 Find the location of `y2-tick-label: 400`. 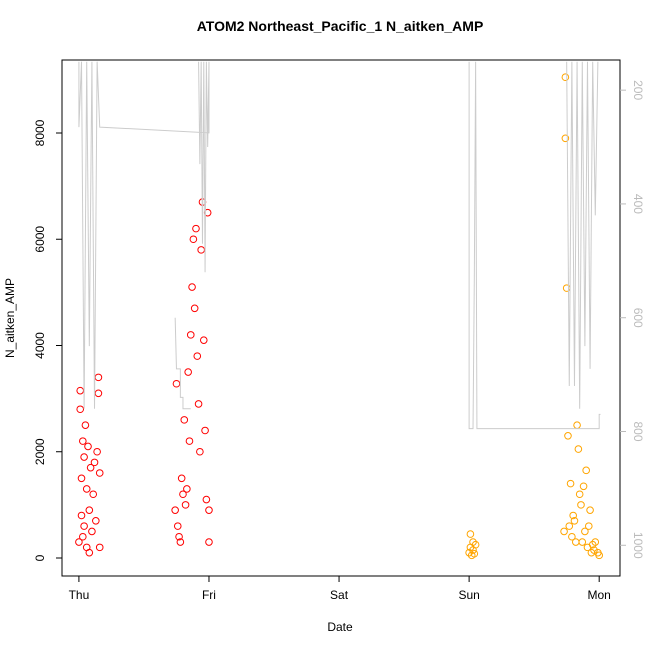

y2-tick-label: 400 is located at coordinates (638, 204).